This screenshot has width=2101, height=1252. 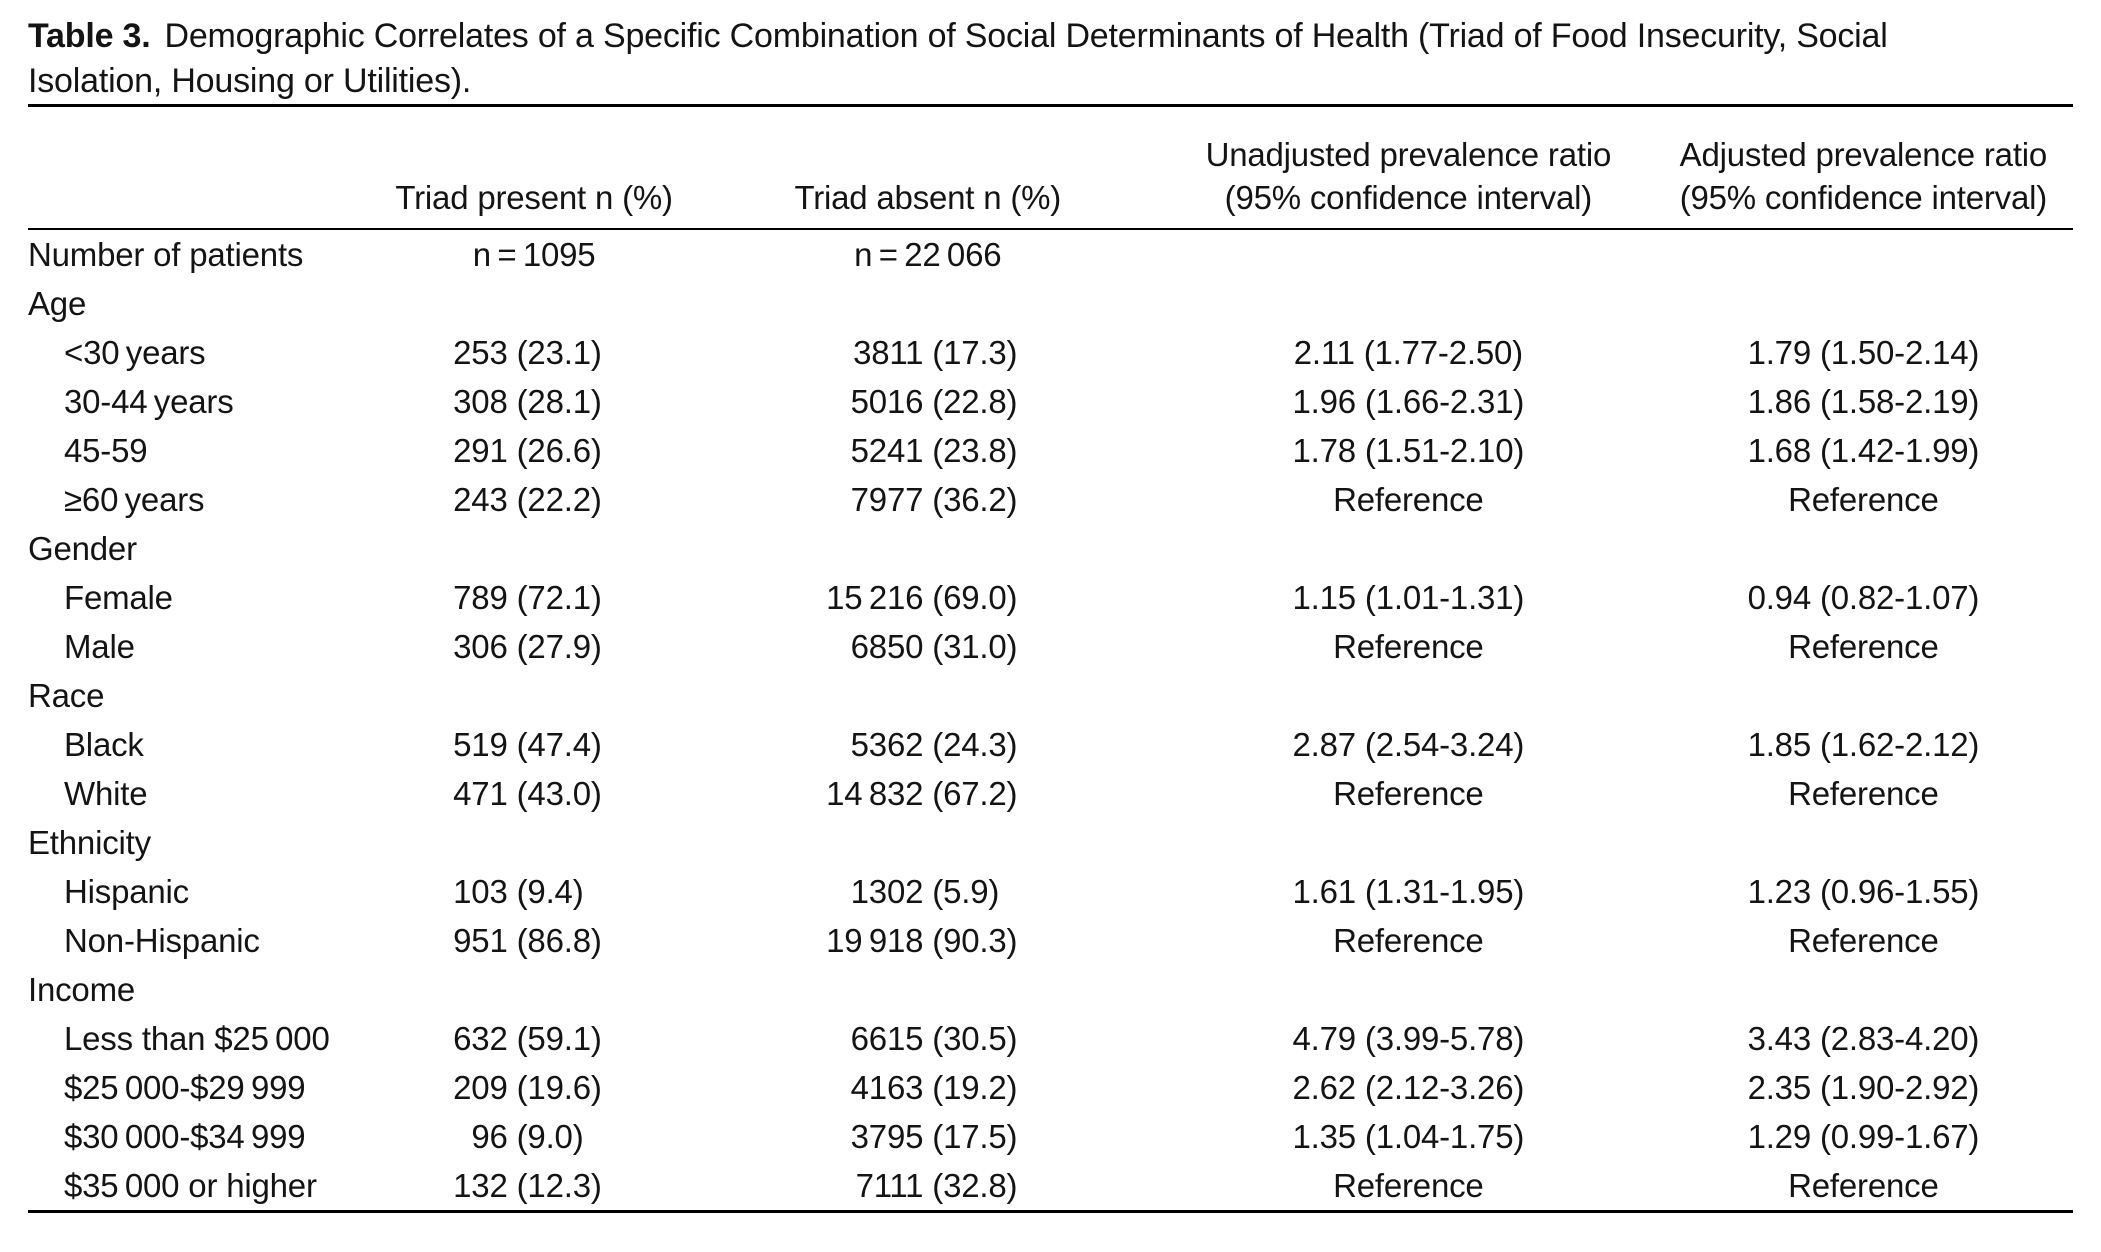 I want to click on absent-cell: 7977 (36.2), so click(x=934, y=499).